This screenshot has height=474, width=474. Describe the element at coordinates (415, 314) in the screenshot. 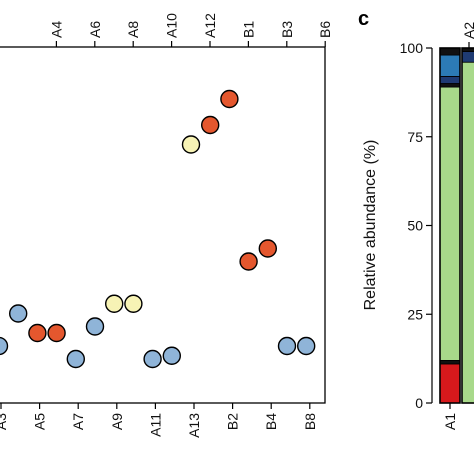

I see `bar-y-tick-label: 25` at that location.